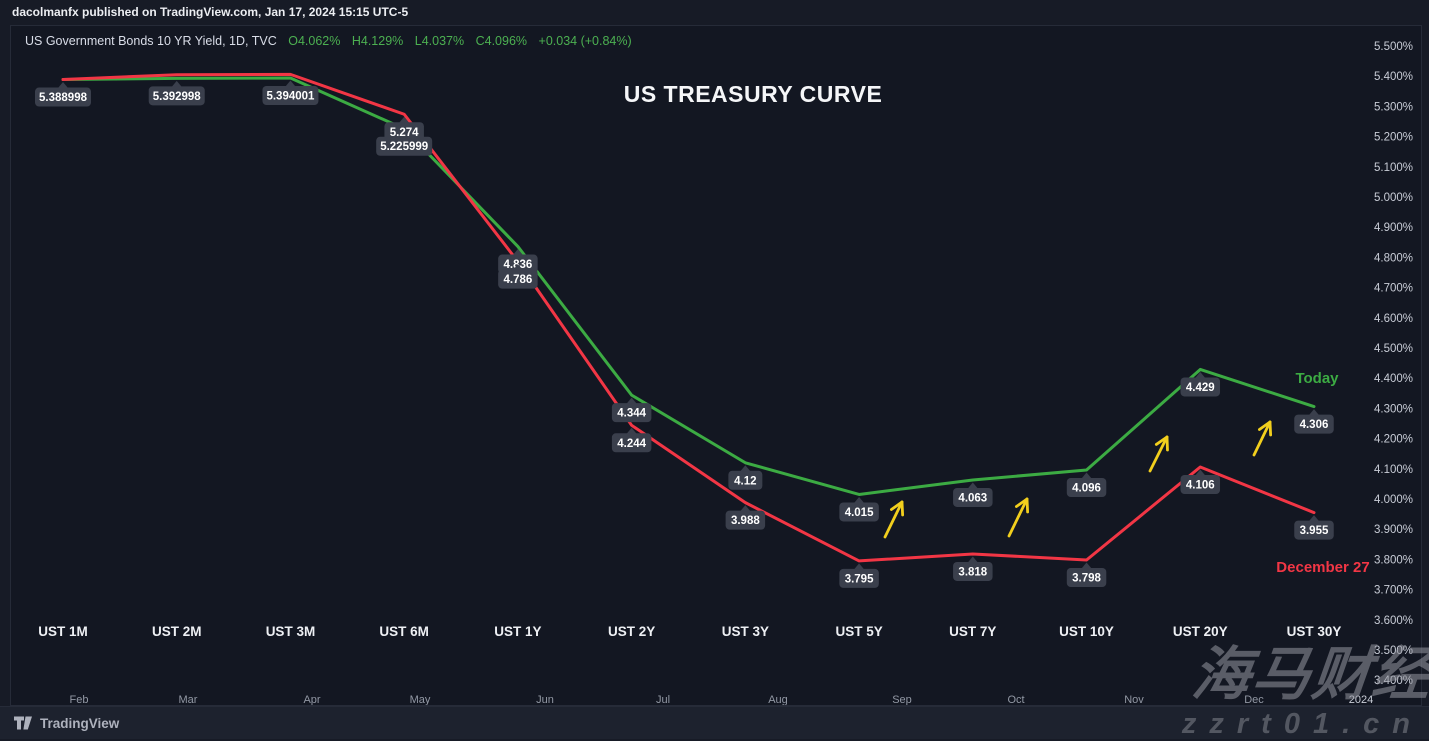 The height and width of the screenshot is (741, 1429). Describe the element at coordinates (311, 699) in the screenshot. I see `month-label: Apr` at that location.